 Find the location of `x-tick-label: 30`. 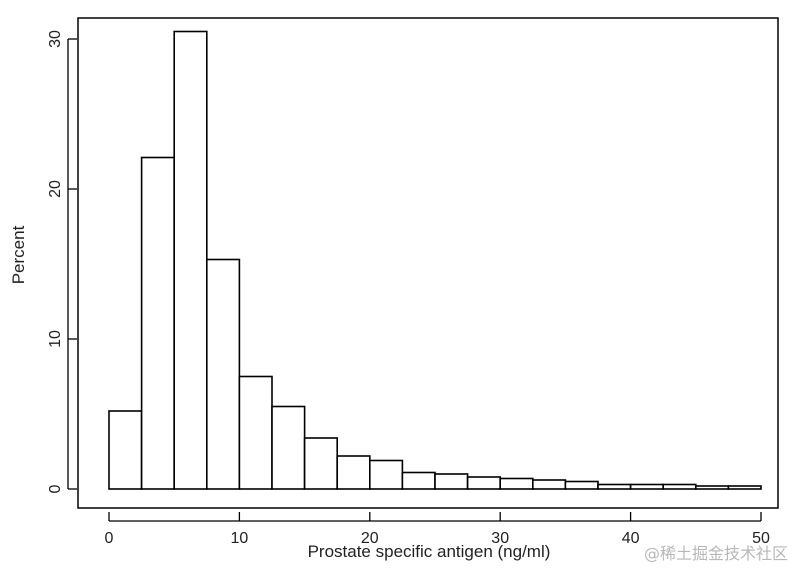

x-tick-label: 30 is located at coordinates (500, 538).